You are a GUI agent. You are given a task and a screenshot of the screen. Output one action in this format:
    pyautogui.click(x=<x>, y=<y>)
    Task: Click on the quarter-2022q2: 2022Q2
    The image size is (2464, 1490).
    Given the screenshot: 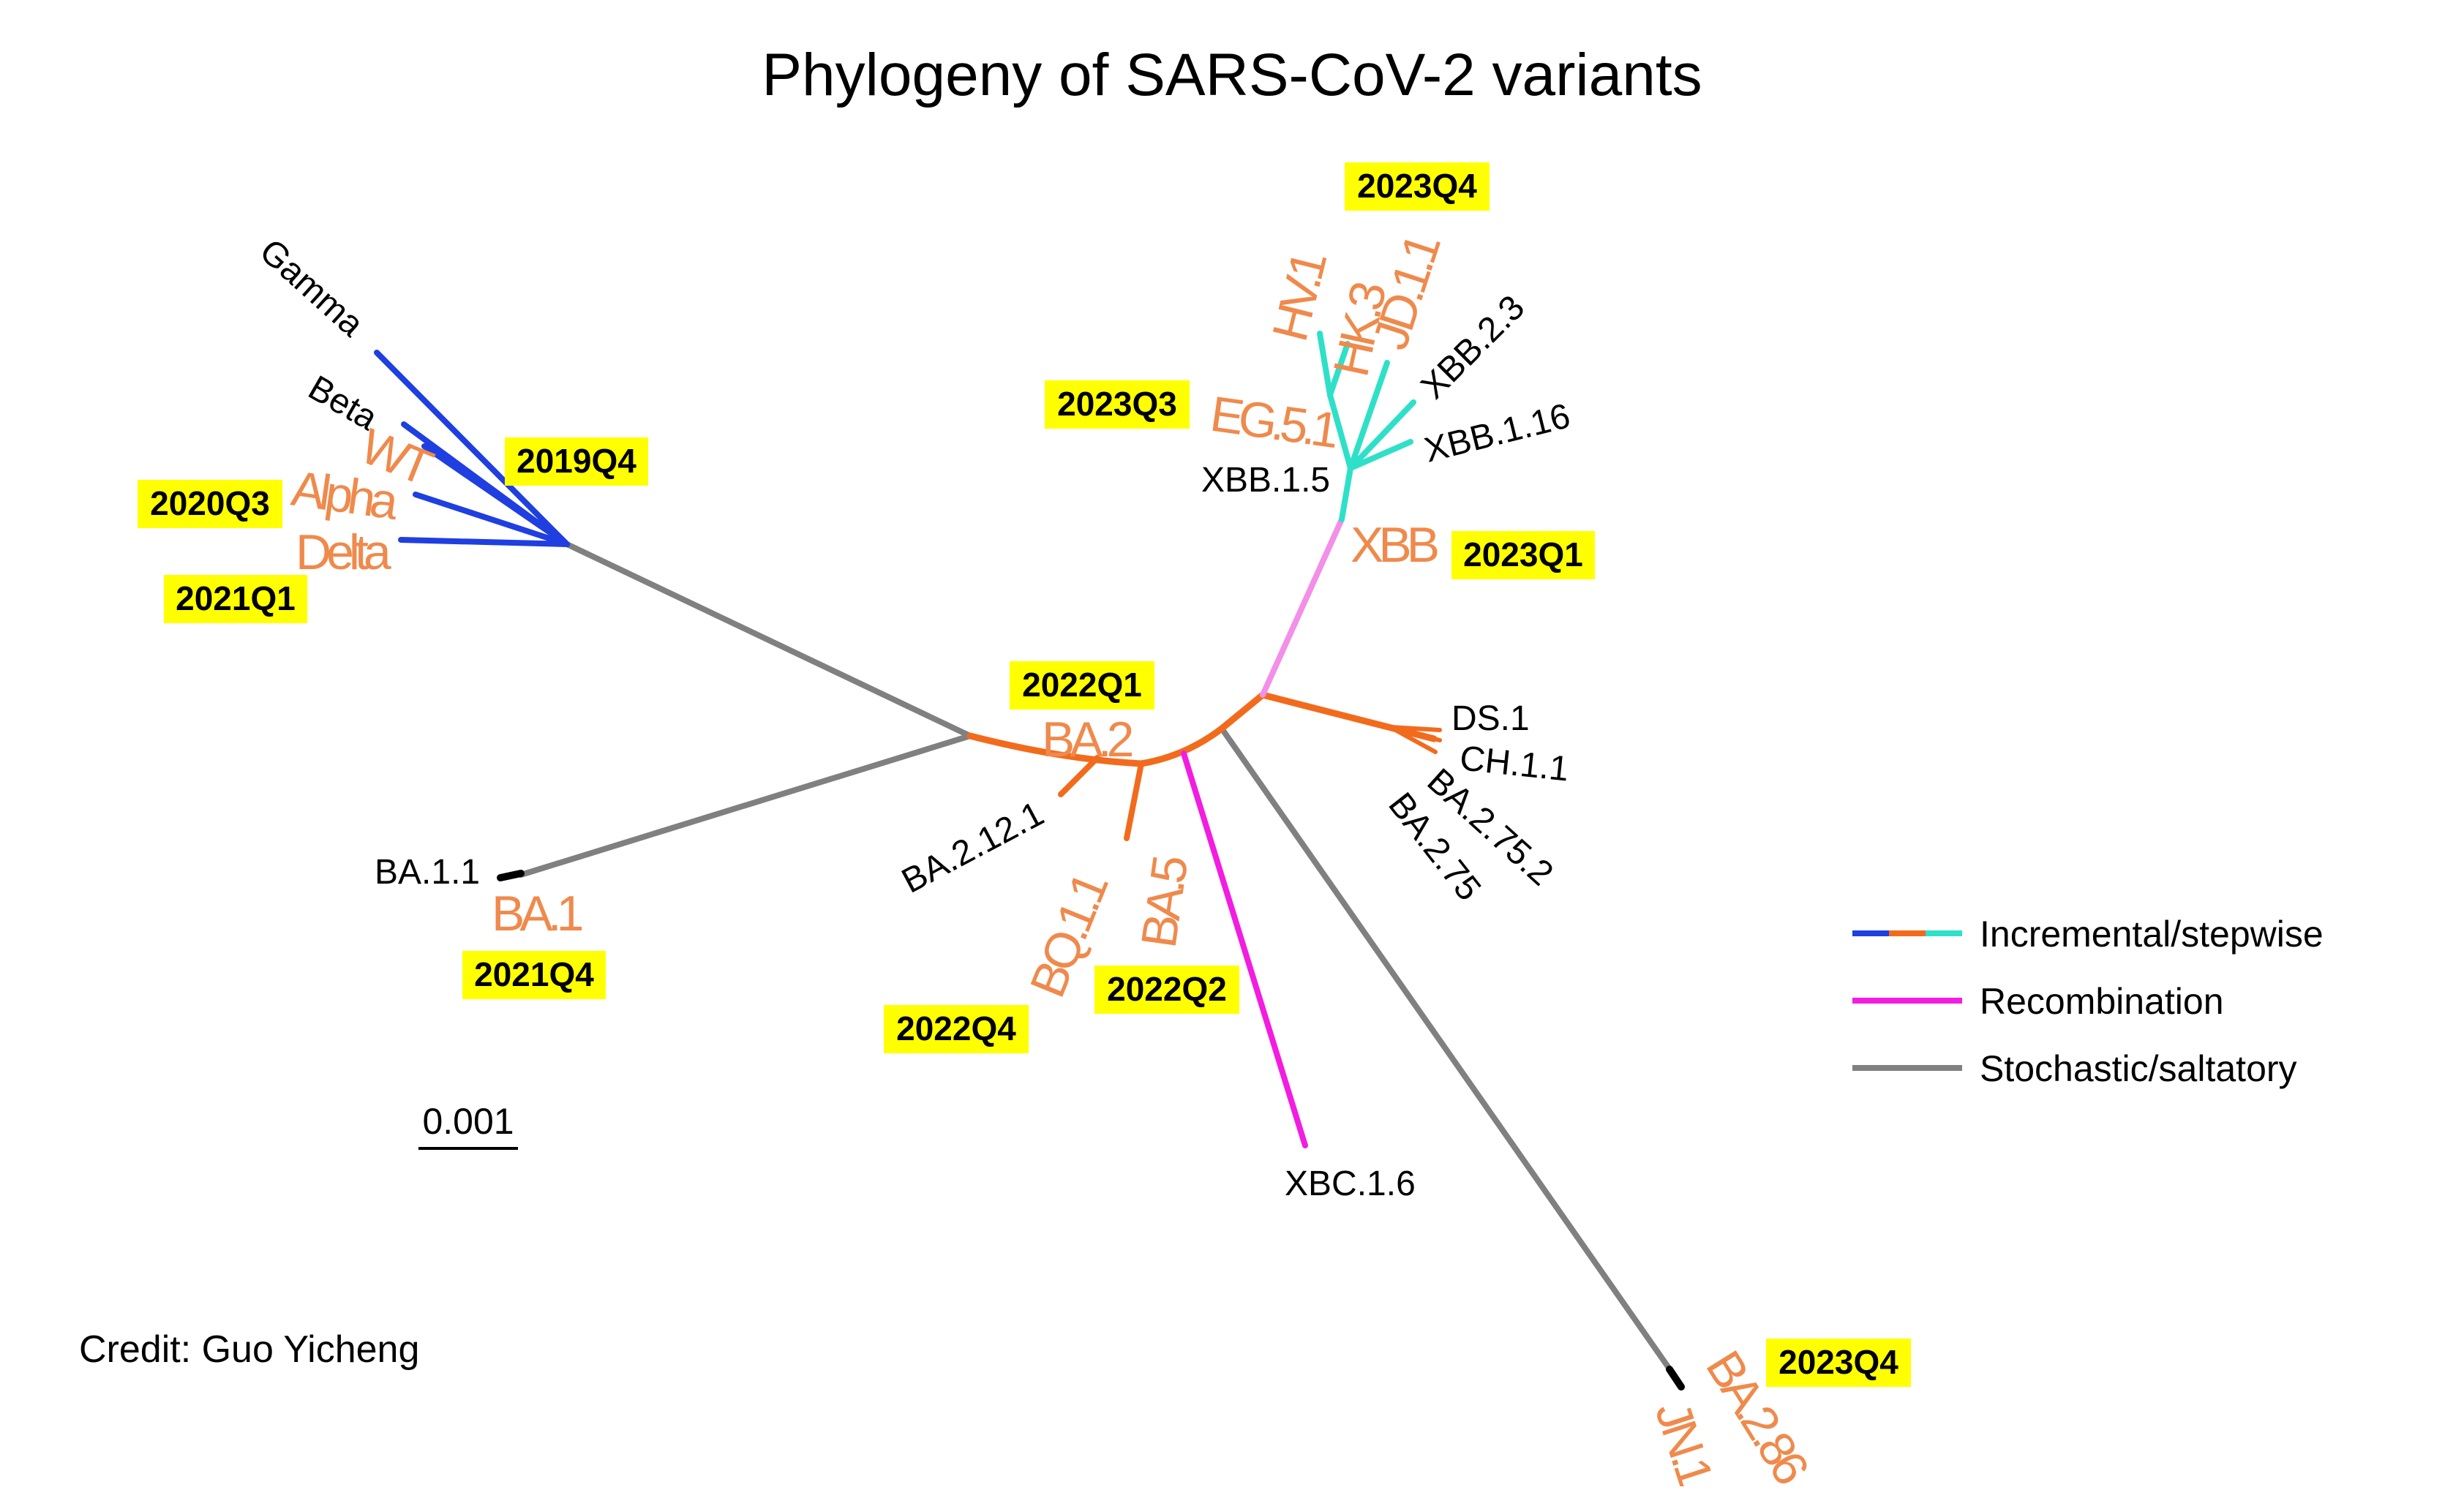 What is the action you would take?
    pyautogui.click(x=1166, y=990)
    